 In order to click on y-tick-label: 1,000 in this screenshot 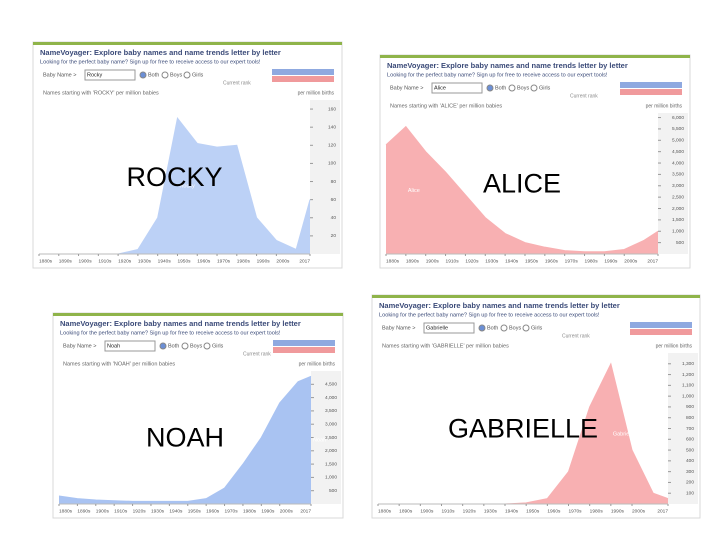, I will do `click(331, 478)`.